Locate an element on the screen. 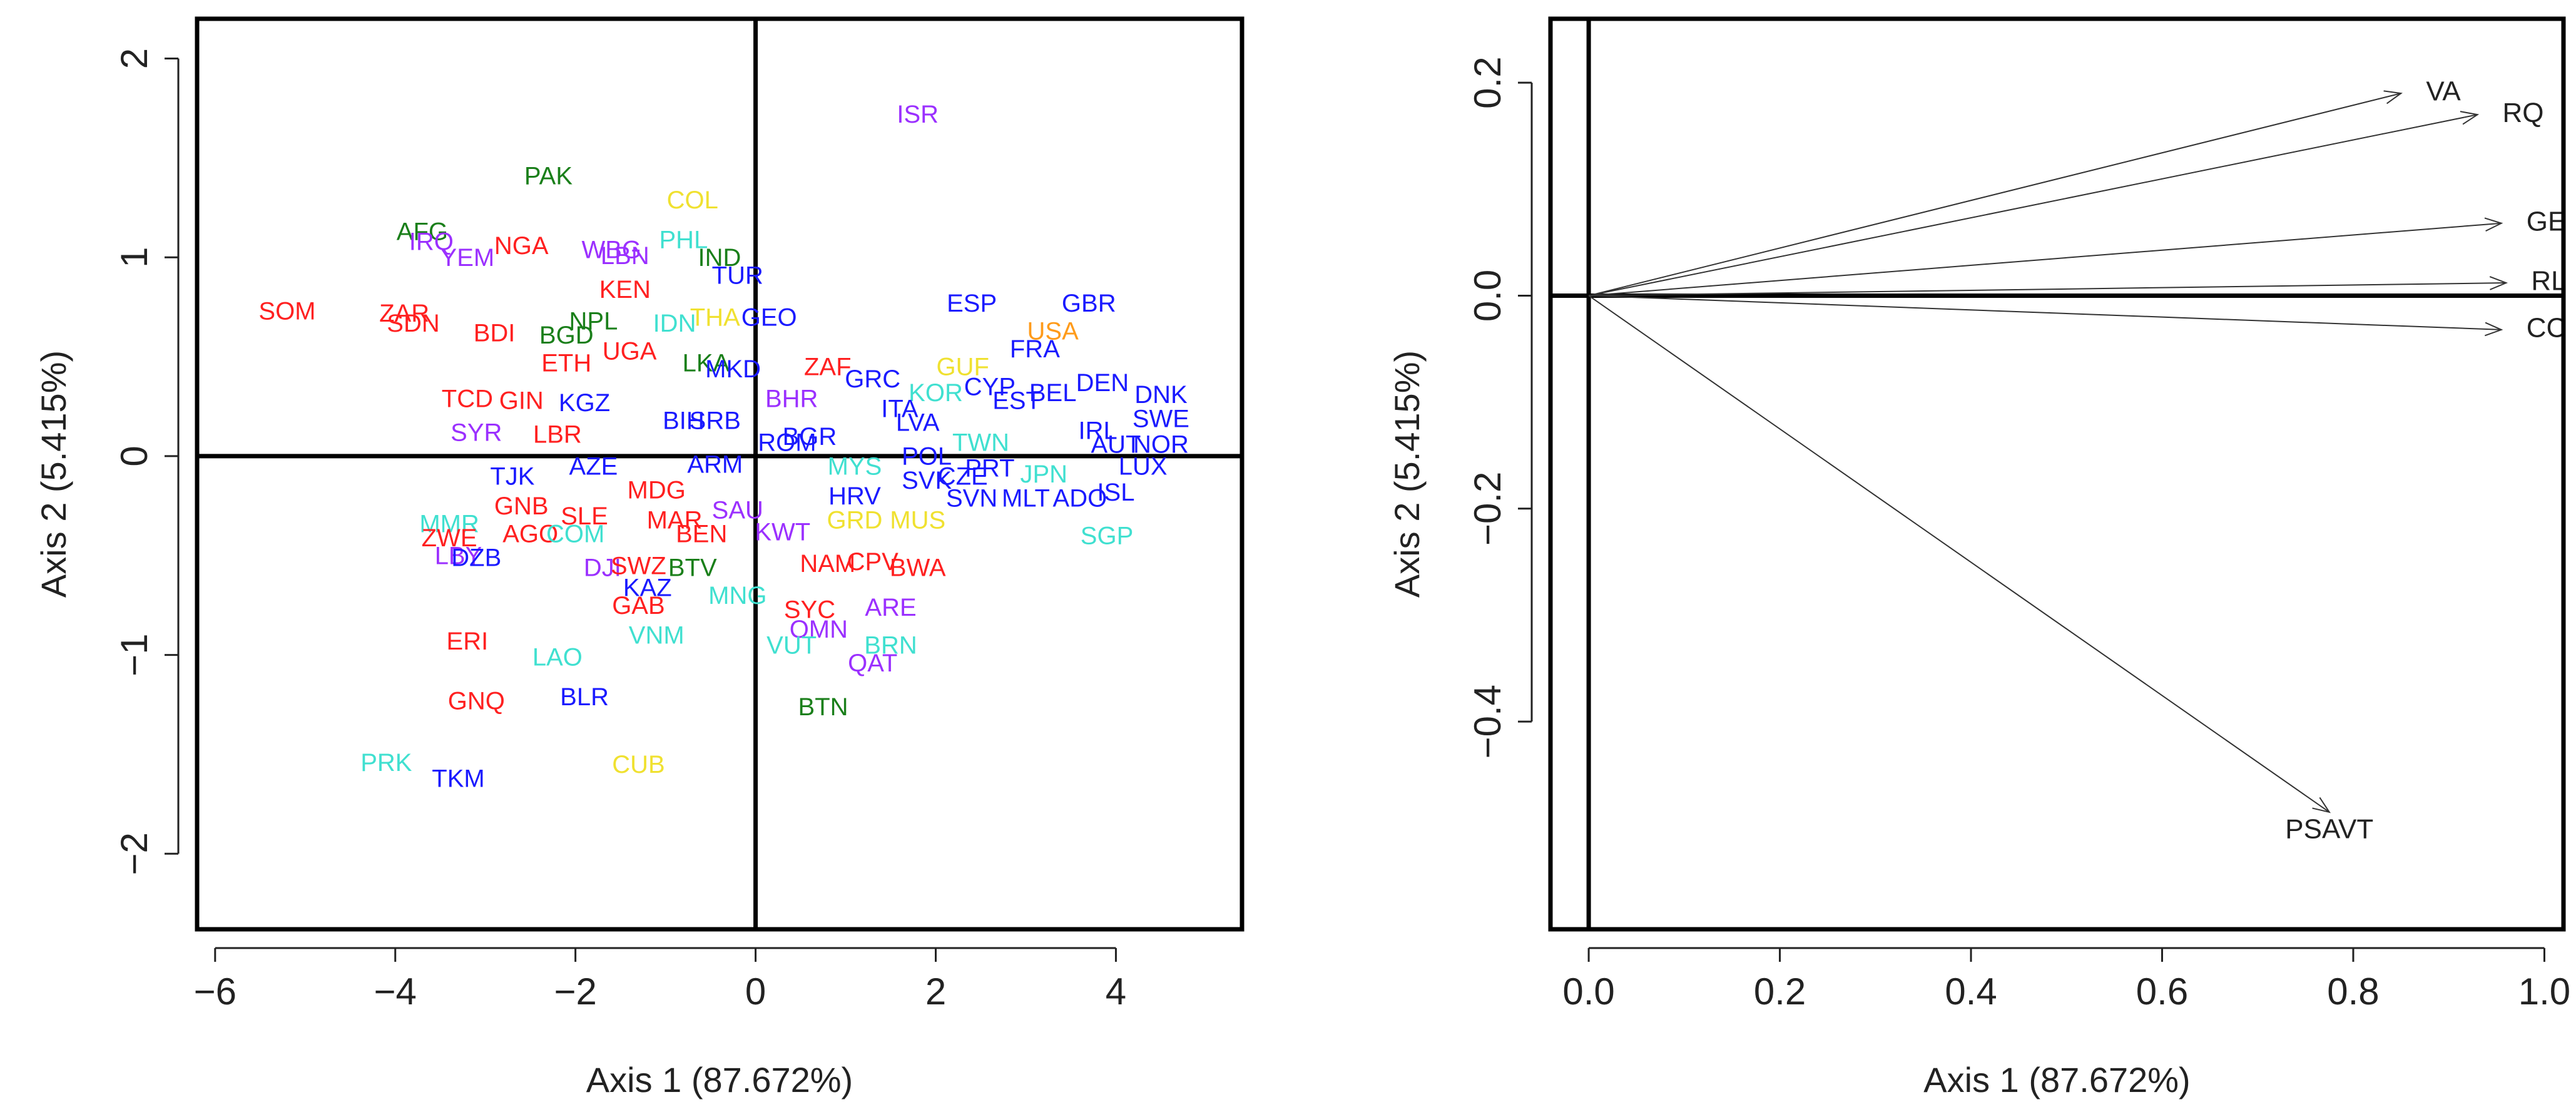 The height and width of the screenshot is (1112, 2576). point-label-est: EST is located at coordinates (1017, 401).